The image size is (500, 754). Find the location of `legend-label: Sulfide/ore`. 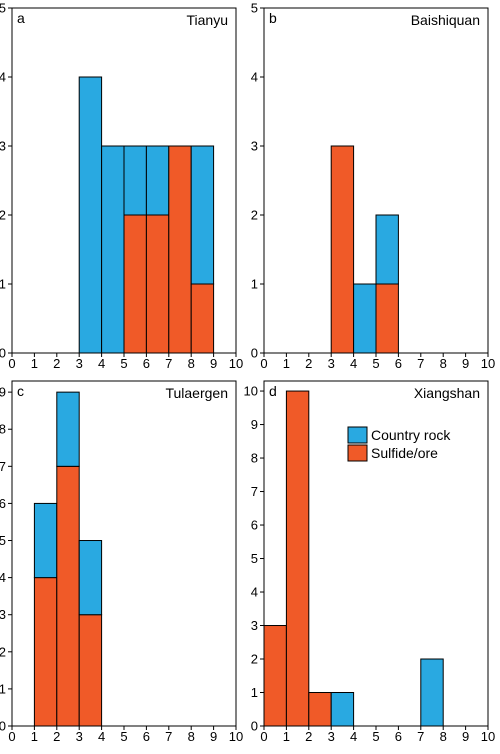

legend-label: Sulfide/ore is located at coordinates (404, 453).